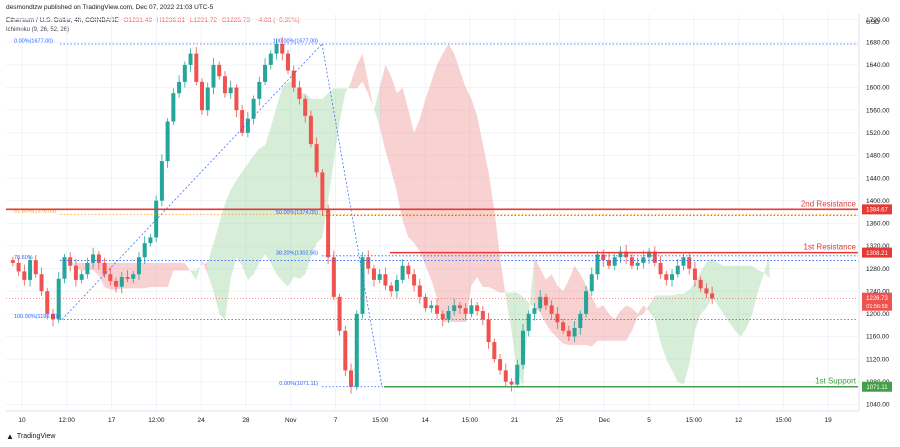  I want to click on fib-right-label: 0.00%(1071.11), so click(298, 384).